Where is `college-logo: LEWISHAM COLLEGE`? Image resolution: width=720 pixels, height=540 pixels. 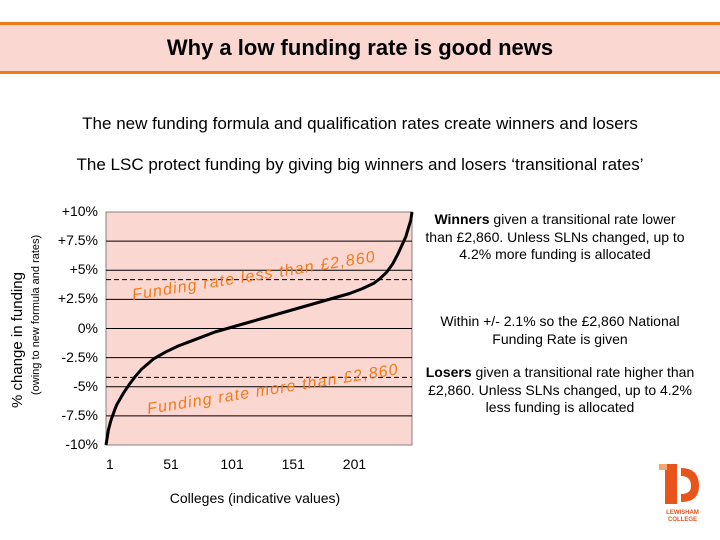
college-logo: LEWISHAM COLLEGE is located at coordinates (682, 495).